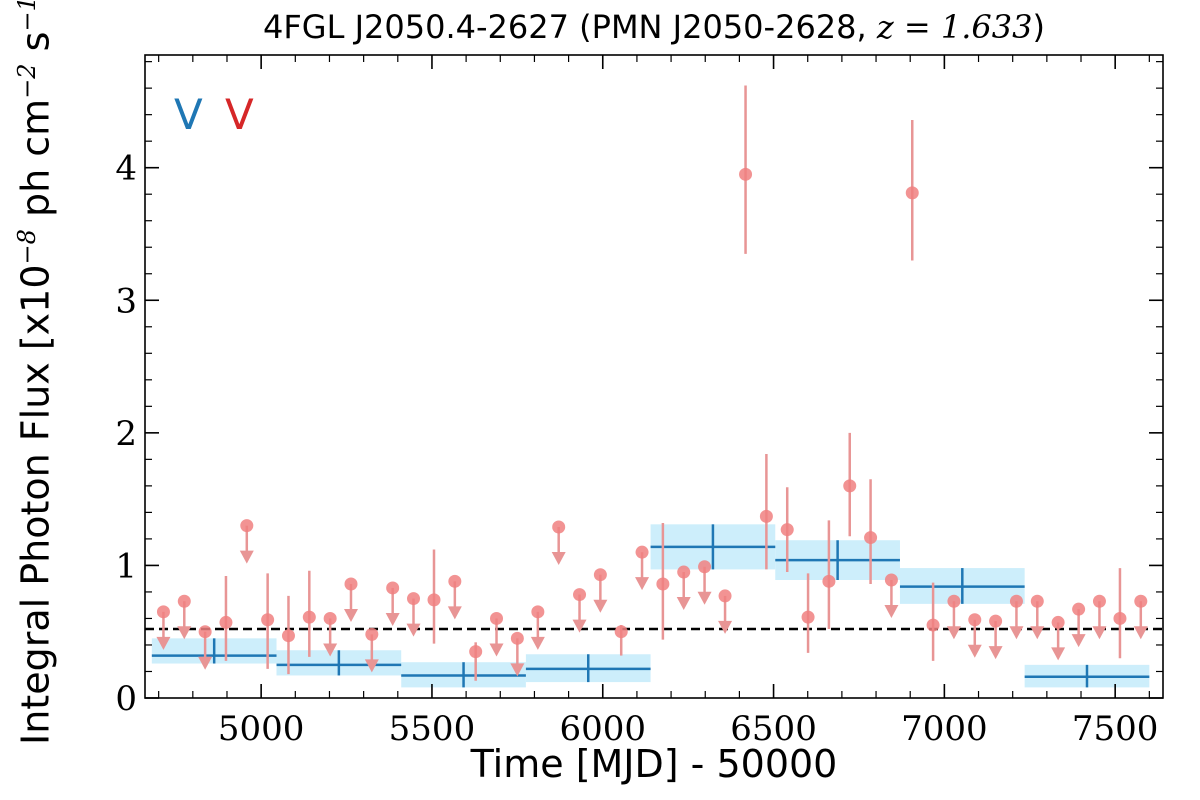  What do you see at coordinates (126, 699) in the screenshot?
I see `y-tick-label-0: 0` at bounding box center [126, 699].